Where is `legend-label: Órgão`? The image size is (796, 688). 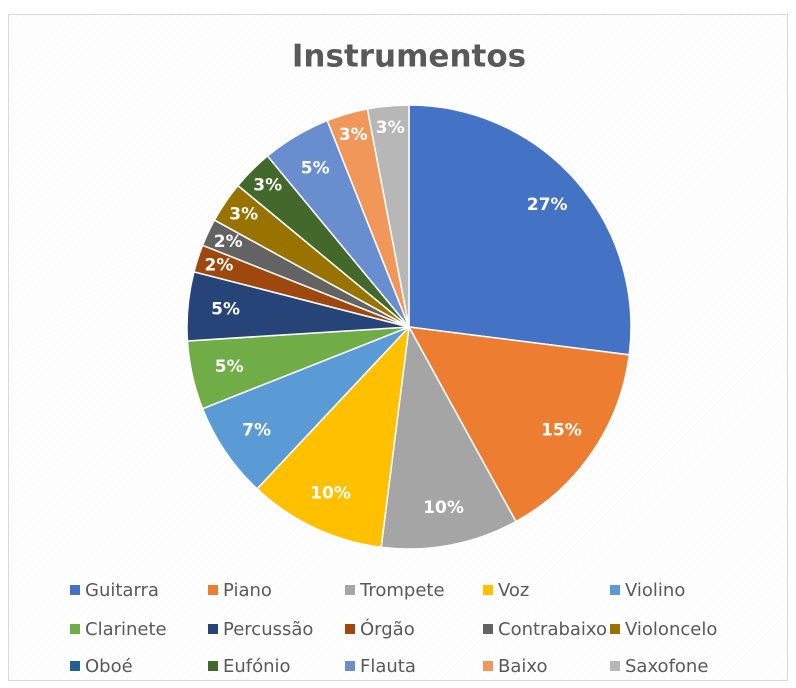
legend-label: Órgão is located at coordinates (387, 629).